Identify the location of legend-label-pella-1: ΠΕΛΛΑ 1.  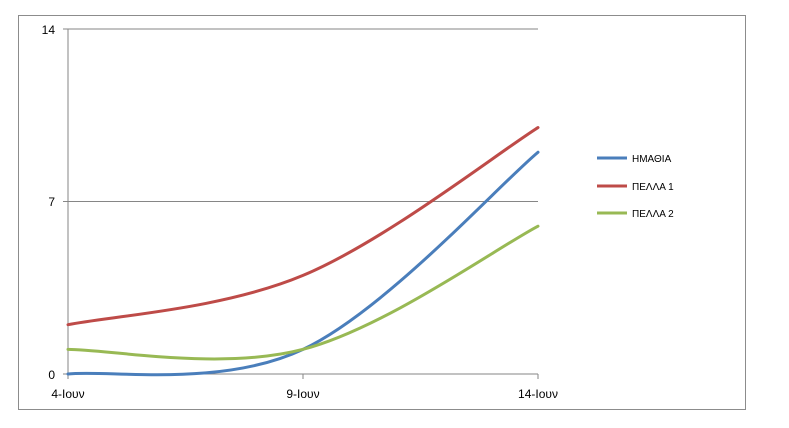
(653, 187).